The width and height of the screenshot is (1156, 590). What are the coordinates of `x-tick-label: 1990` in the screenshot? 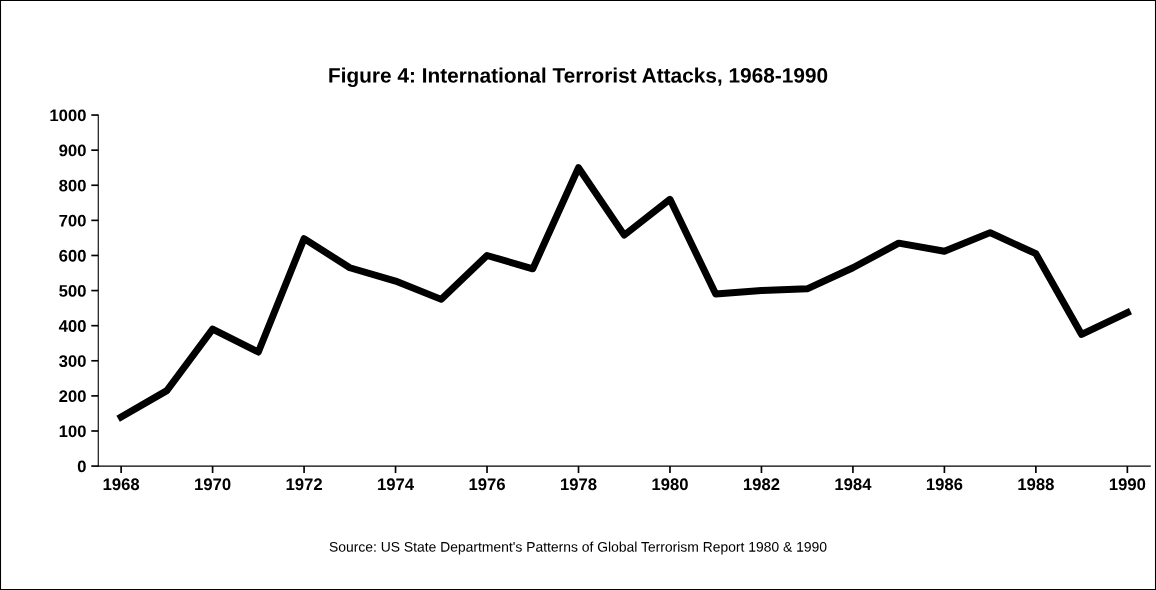 It's located at (1127, 484).